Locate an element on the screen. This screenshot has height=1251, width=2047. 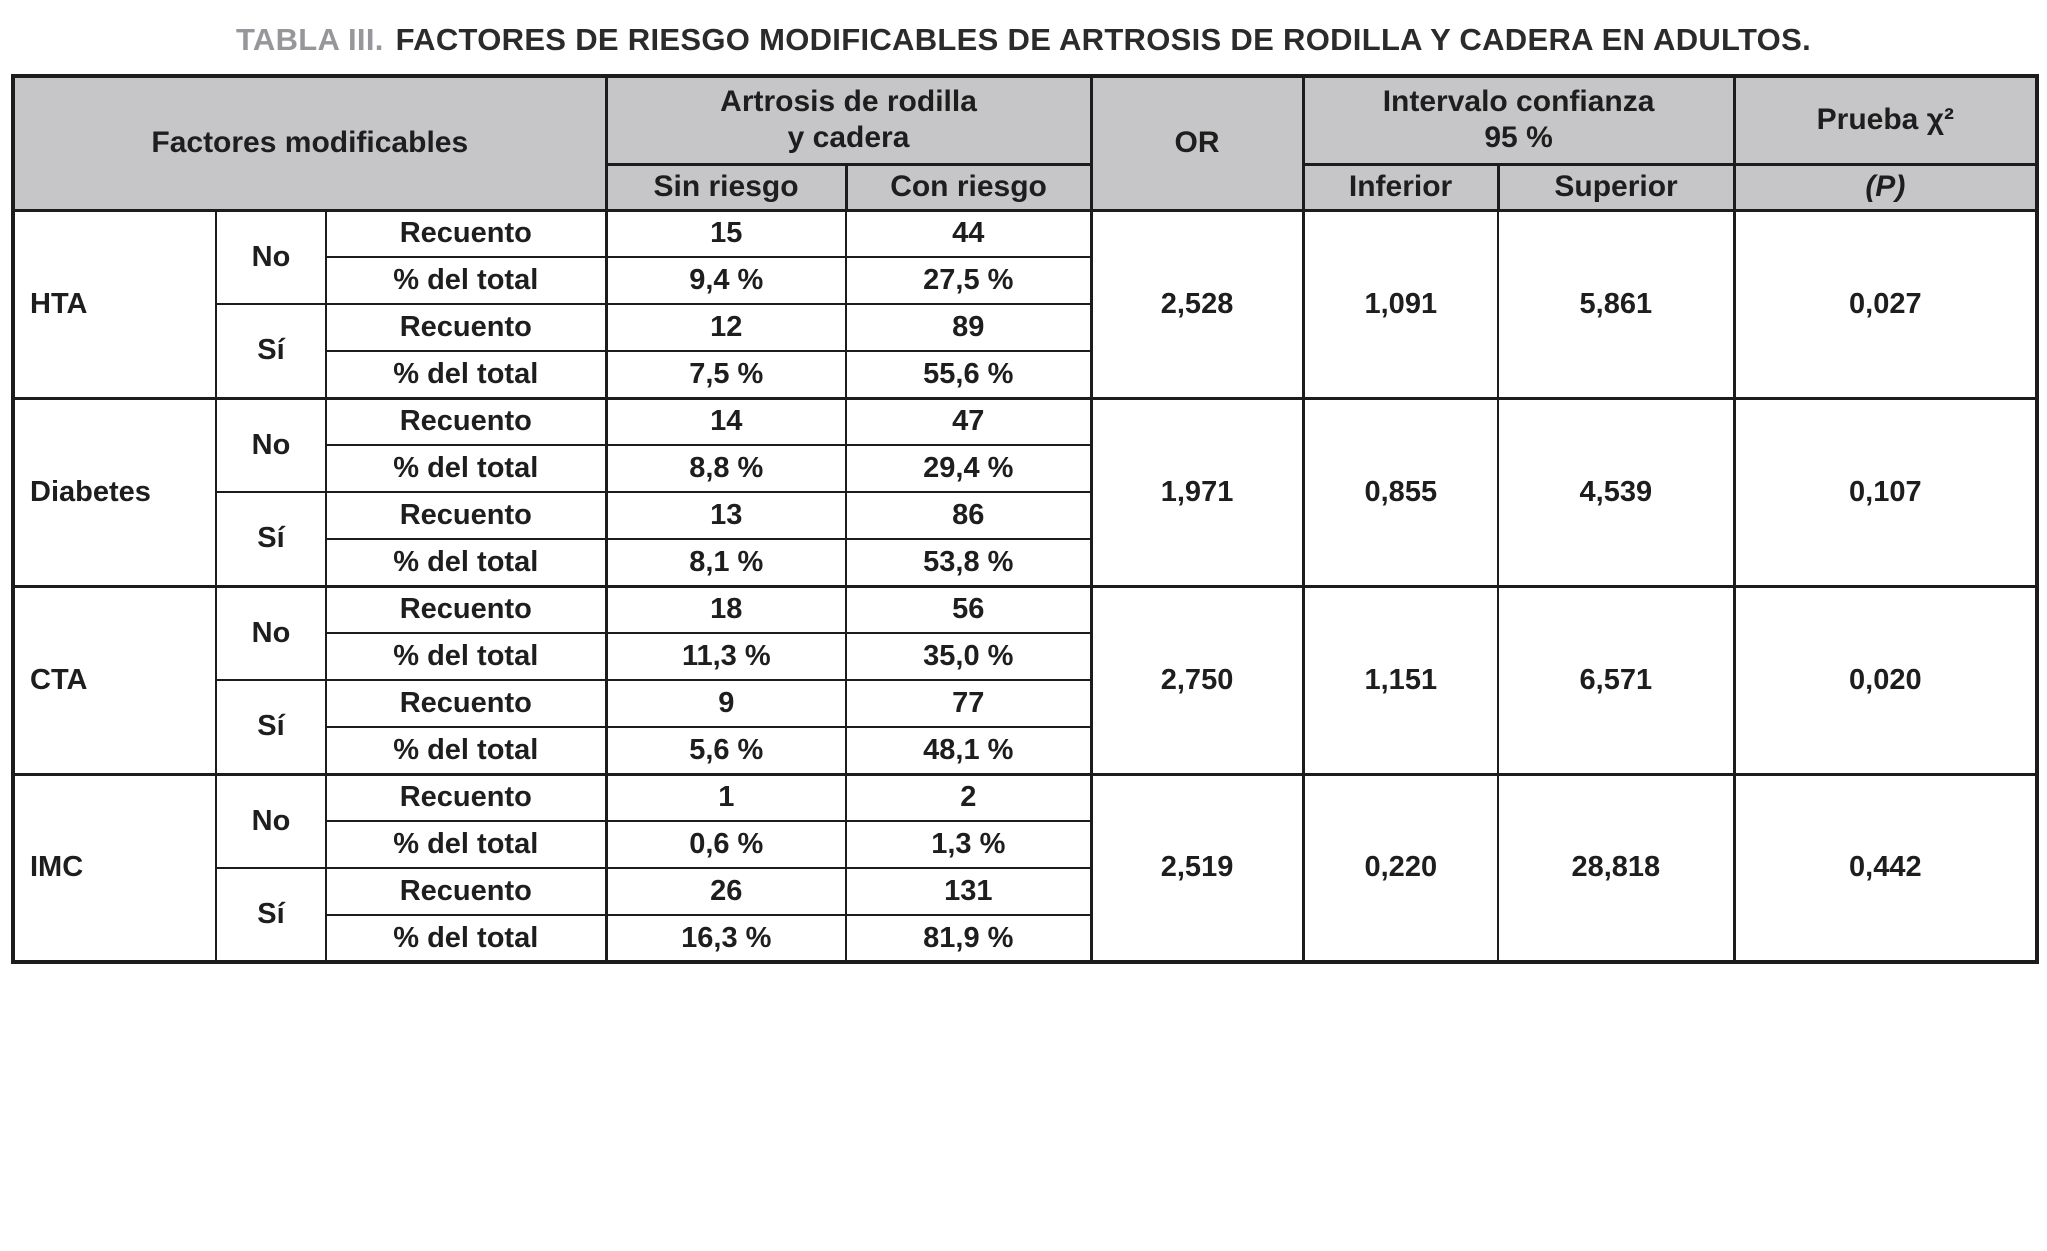
header-or: OR is located at coordinates (1197, 143).